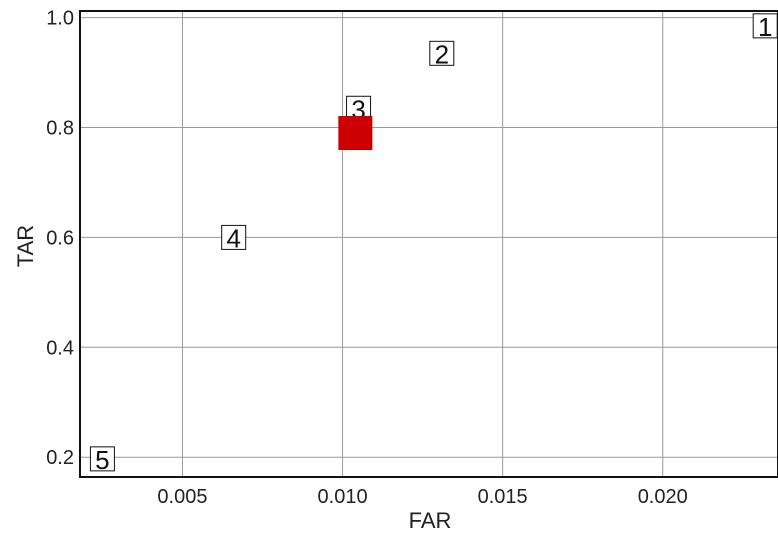 This screenshot has width=778, height=534. I want to click on data-point: 4, so click(234, 238).